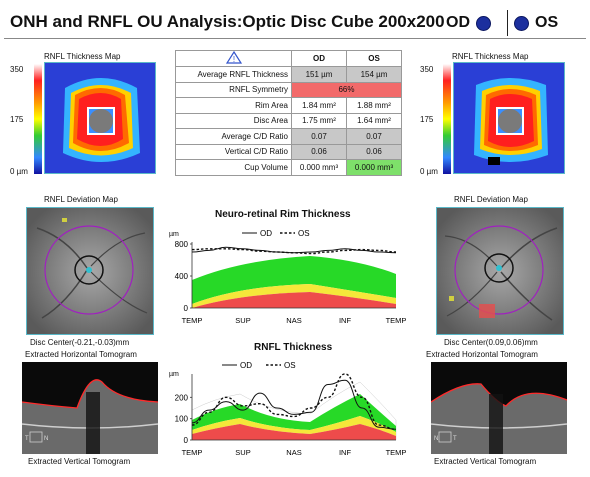 This screenshot has height=477, width=590. Describe the element at coordinates (79, 461) in the screenshot. I see `od-vertical-tomogram-title: Extracted Vertical Tomogram` at that location.